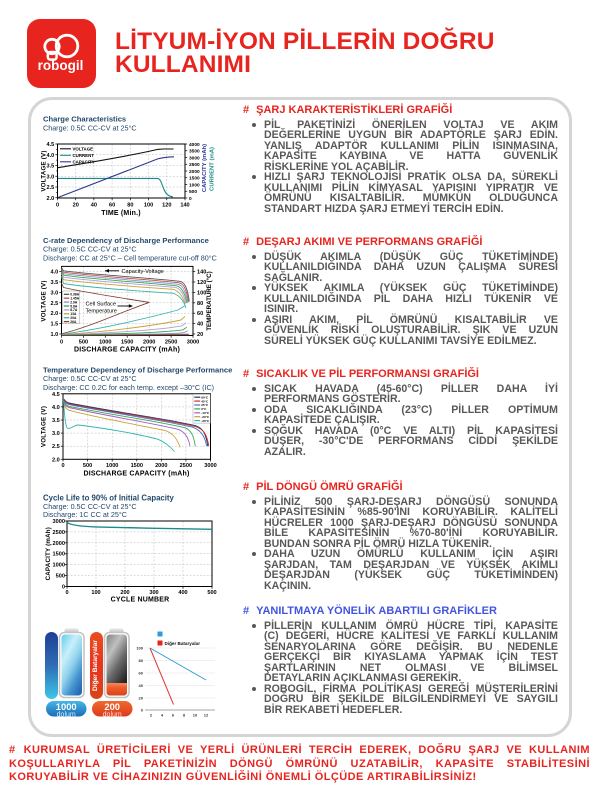  What do you see at coordinates (173, 715) in the screenshot?
I see `svg-text: 6` at bounding box center [173, 715].